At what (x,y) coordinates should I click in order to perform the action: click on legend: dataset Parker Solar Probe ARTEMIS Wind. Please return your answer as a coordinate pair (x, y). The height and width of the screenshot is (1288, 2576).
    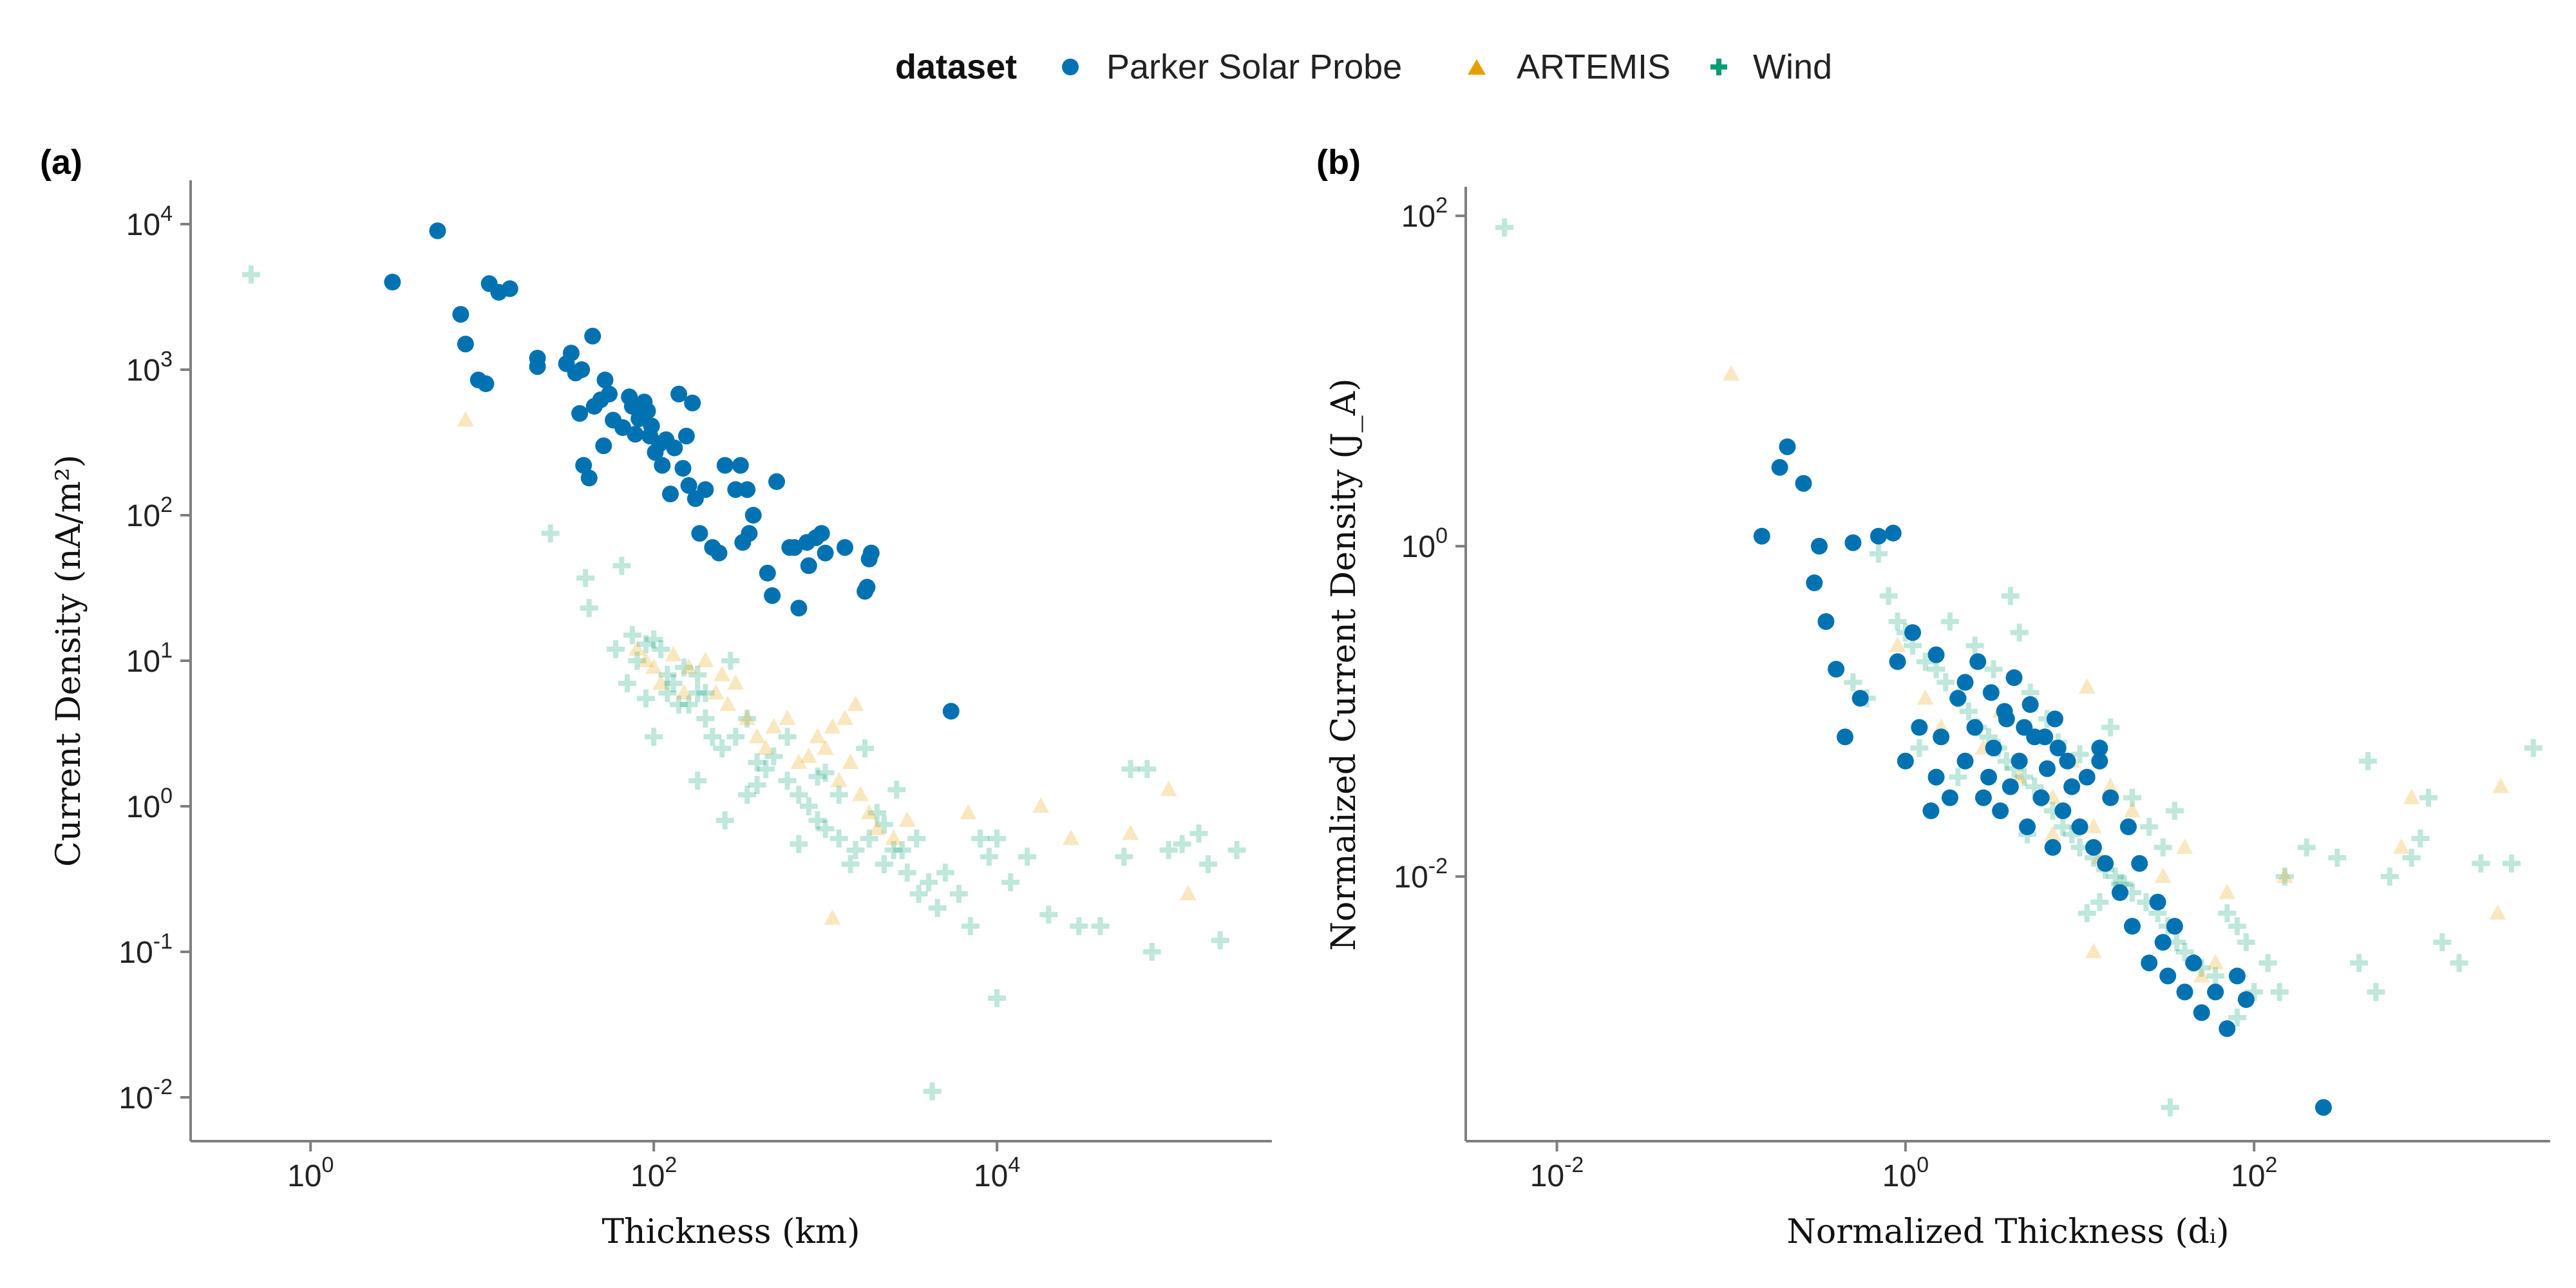
    Looking at the image, I should click on (1364, 67).